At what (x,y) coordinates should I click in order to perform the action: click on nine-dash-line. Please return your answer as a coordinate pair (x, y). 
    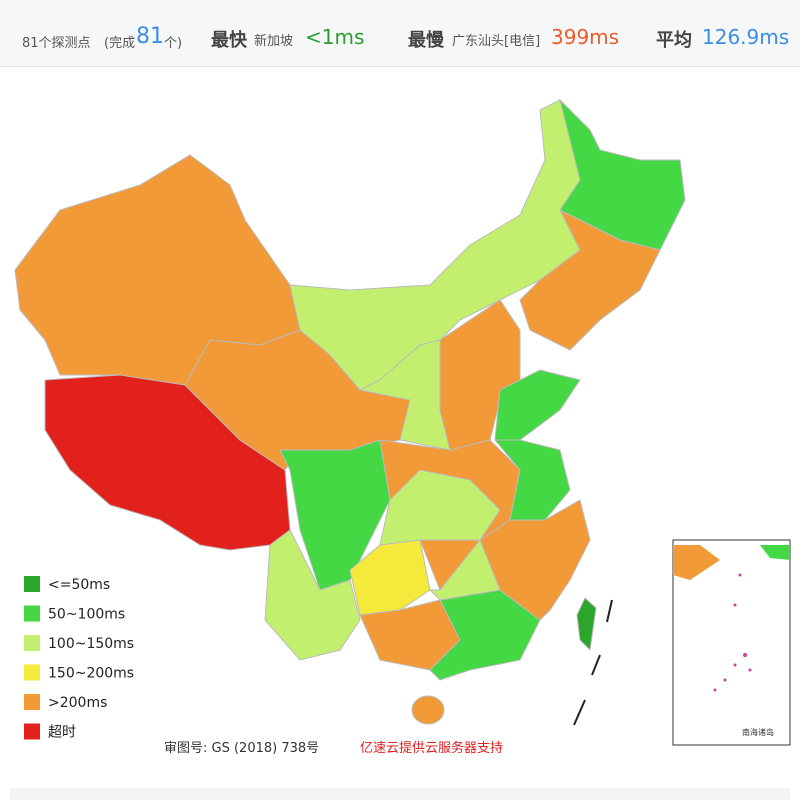
    Looking at the image, I should click on (593, 662).